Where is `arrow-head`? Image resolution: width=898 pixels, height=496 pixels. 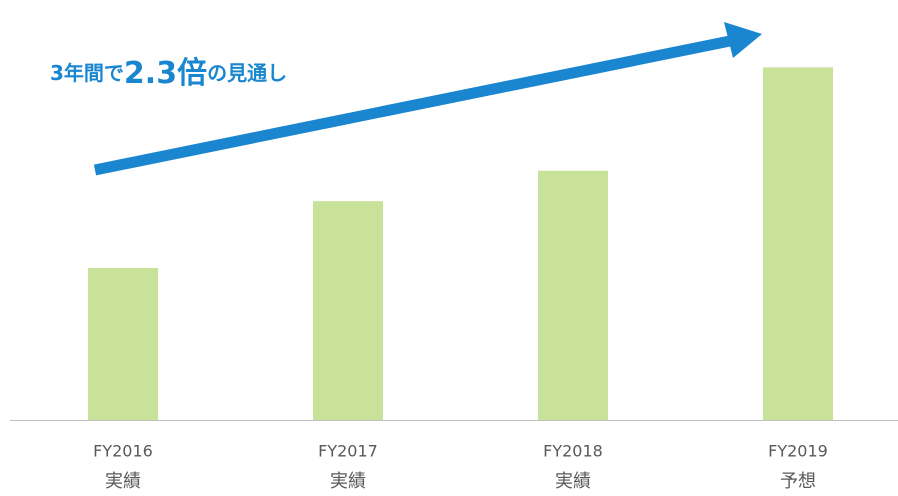
arrow-head is located at coordinates (743, 40).